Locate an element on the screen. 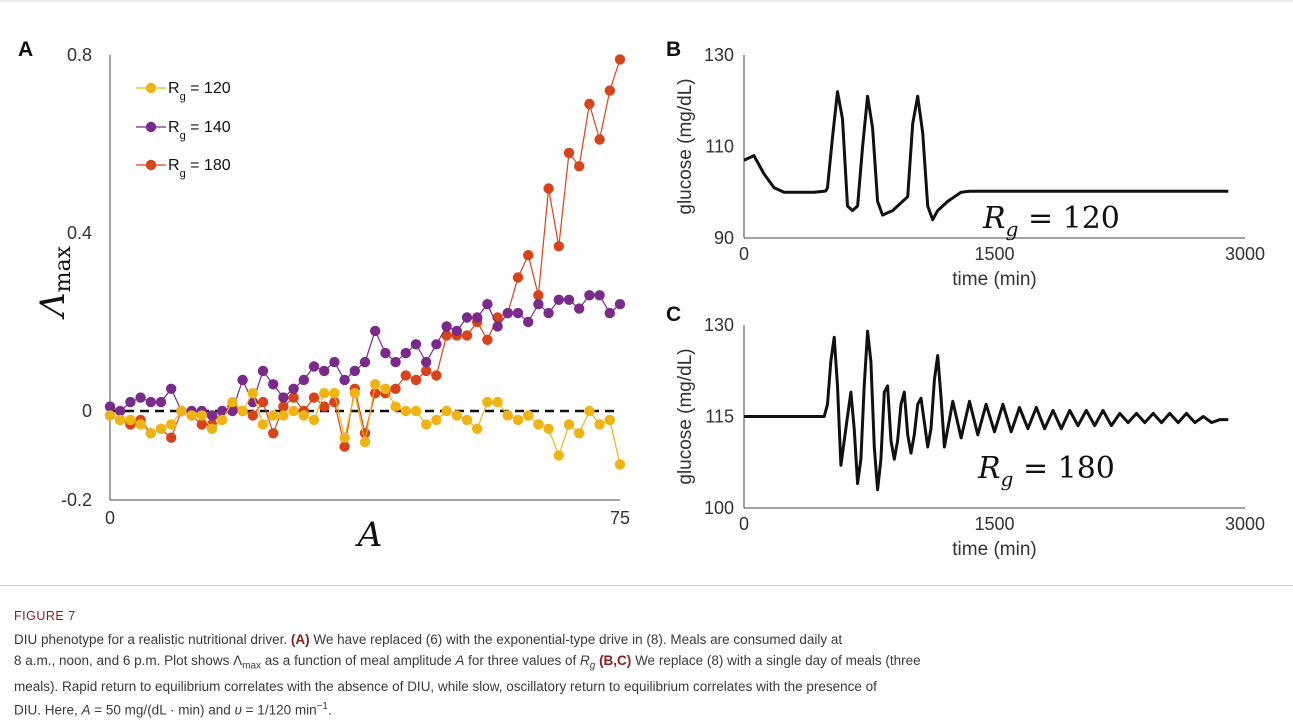 The image size is (1293, 727). rg-annotation-main: R is located at coordinates (994, 218).